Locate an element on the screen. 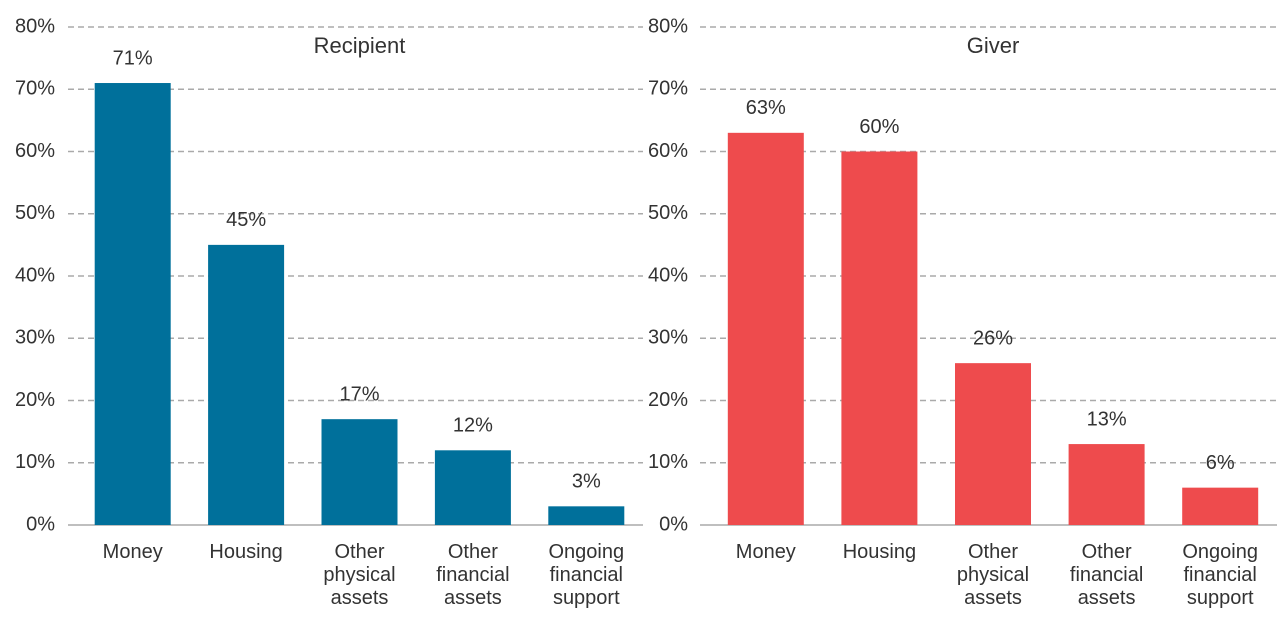  chart-title: Recipient is located at coordinates (360, 45).